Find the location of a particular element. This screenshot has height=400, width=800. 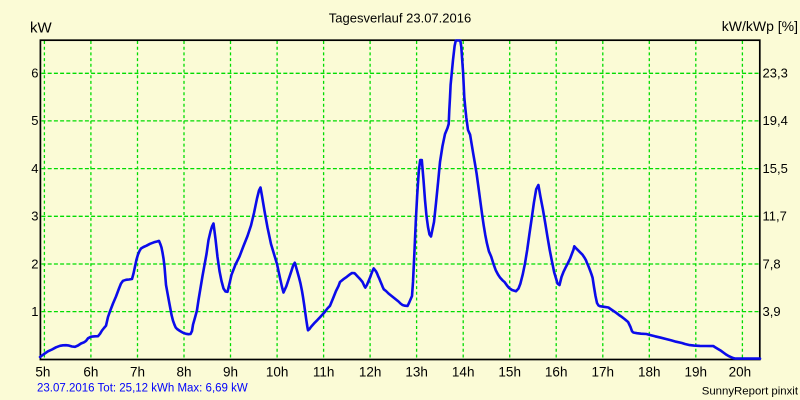

svg-text: 7,8 is located at coordinates (772, 263).